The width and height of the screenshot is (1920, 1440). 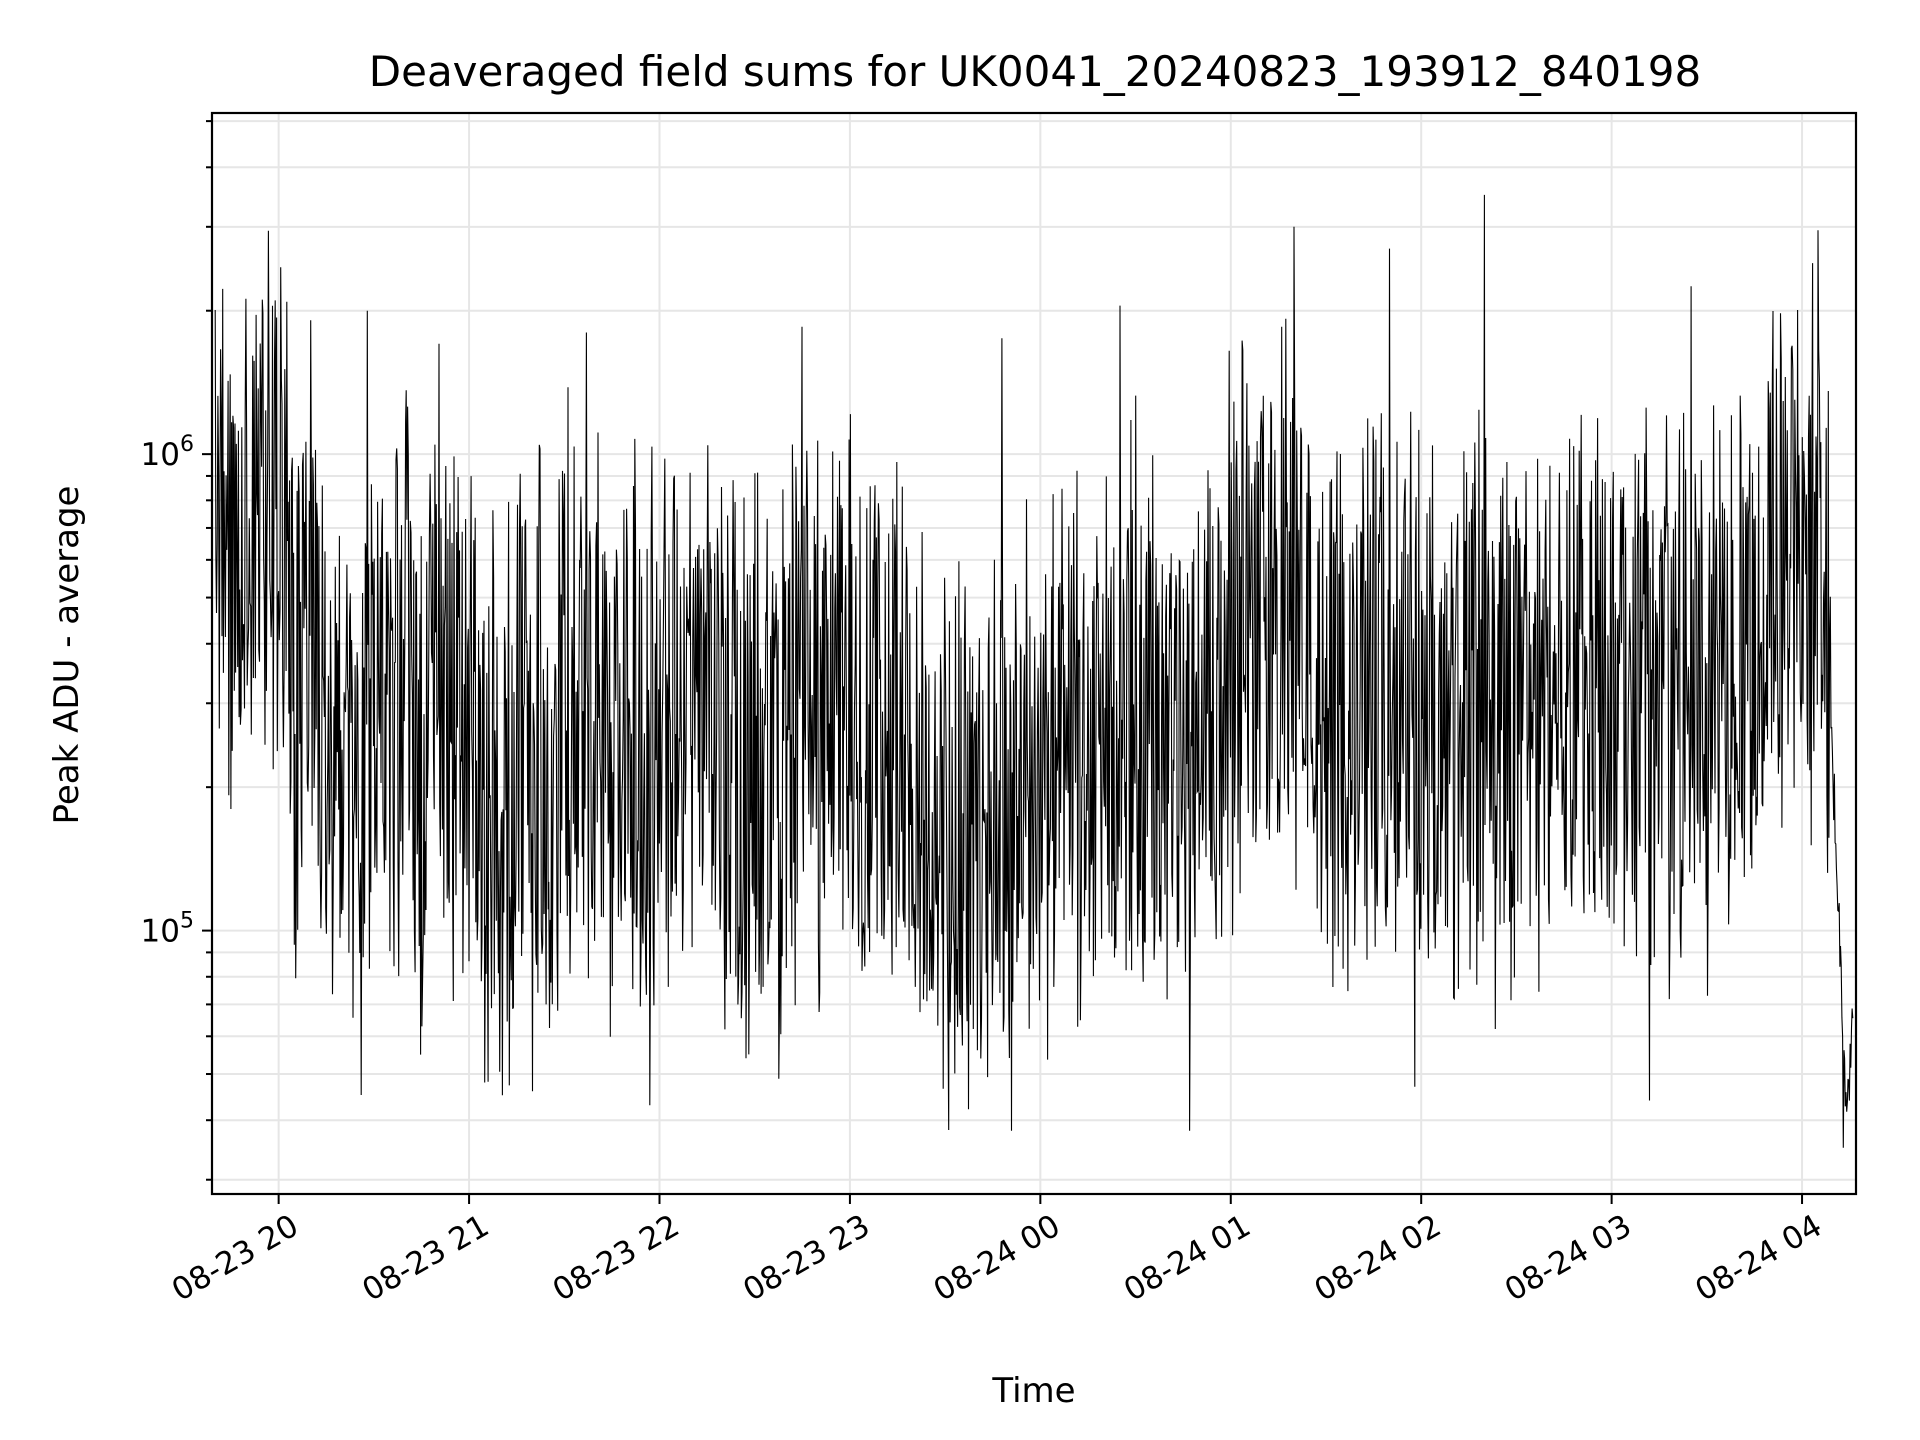 I want to click on y-tick-label: 10⁶, so click(x=167, y=452).